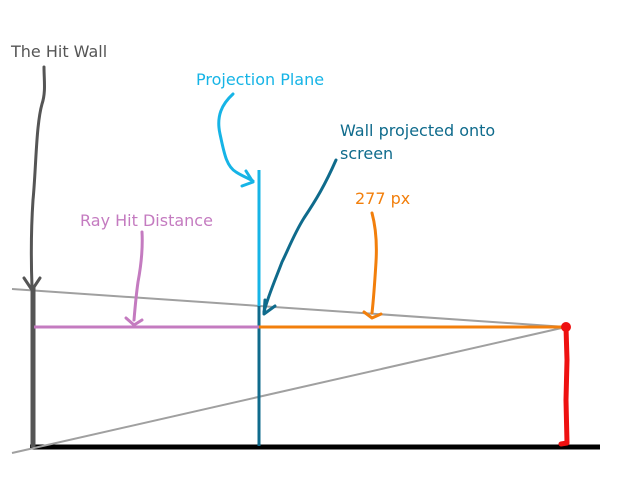 This screenshot has height=480, width=640. What do you see at coordinates (247, 178) in the screenshot?
I see `projection-plane-arrowhead` at bounding box center [247, 178].